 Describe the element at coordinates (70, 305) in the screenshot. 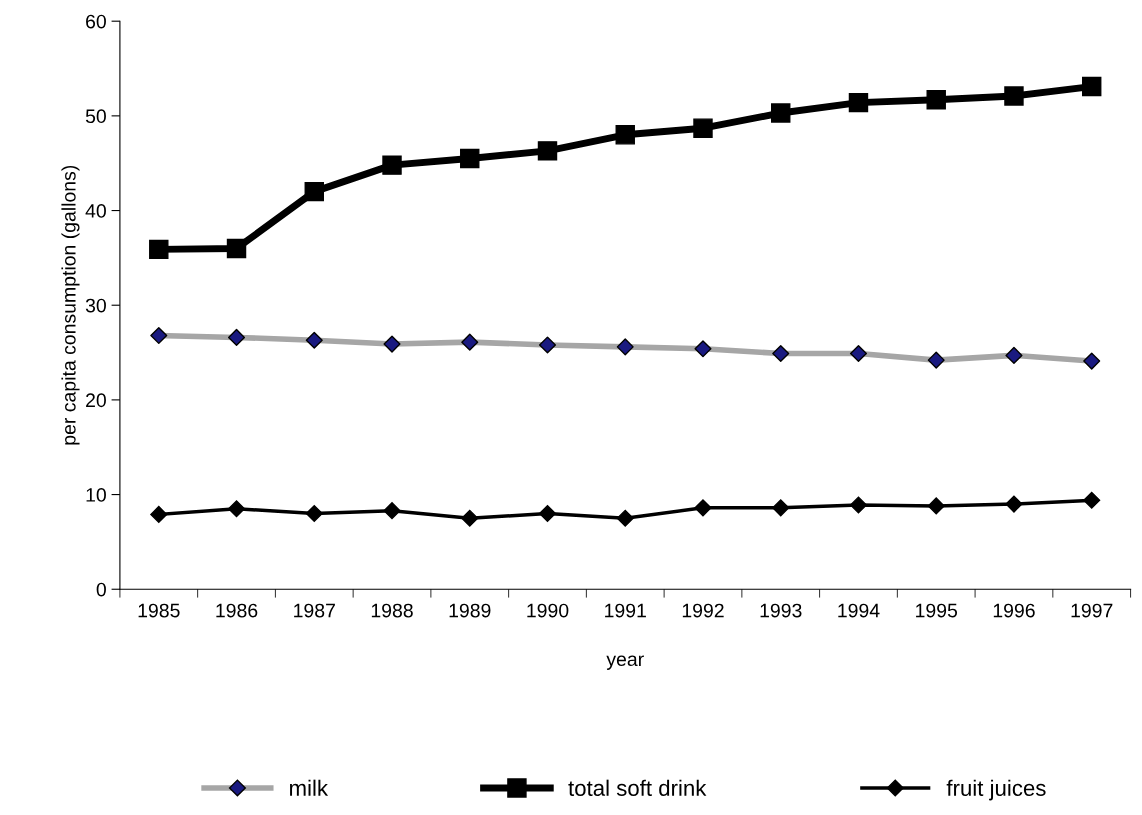

I see `y-axis-title: per capita consumption (gallons)` at that location.